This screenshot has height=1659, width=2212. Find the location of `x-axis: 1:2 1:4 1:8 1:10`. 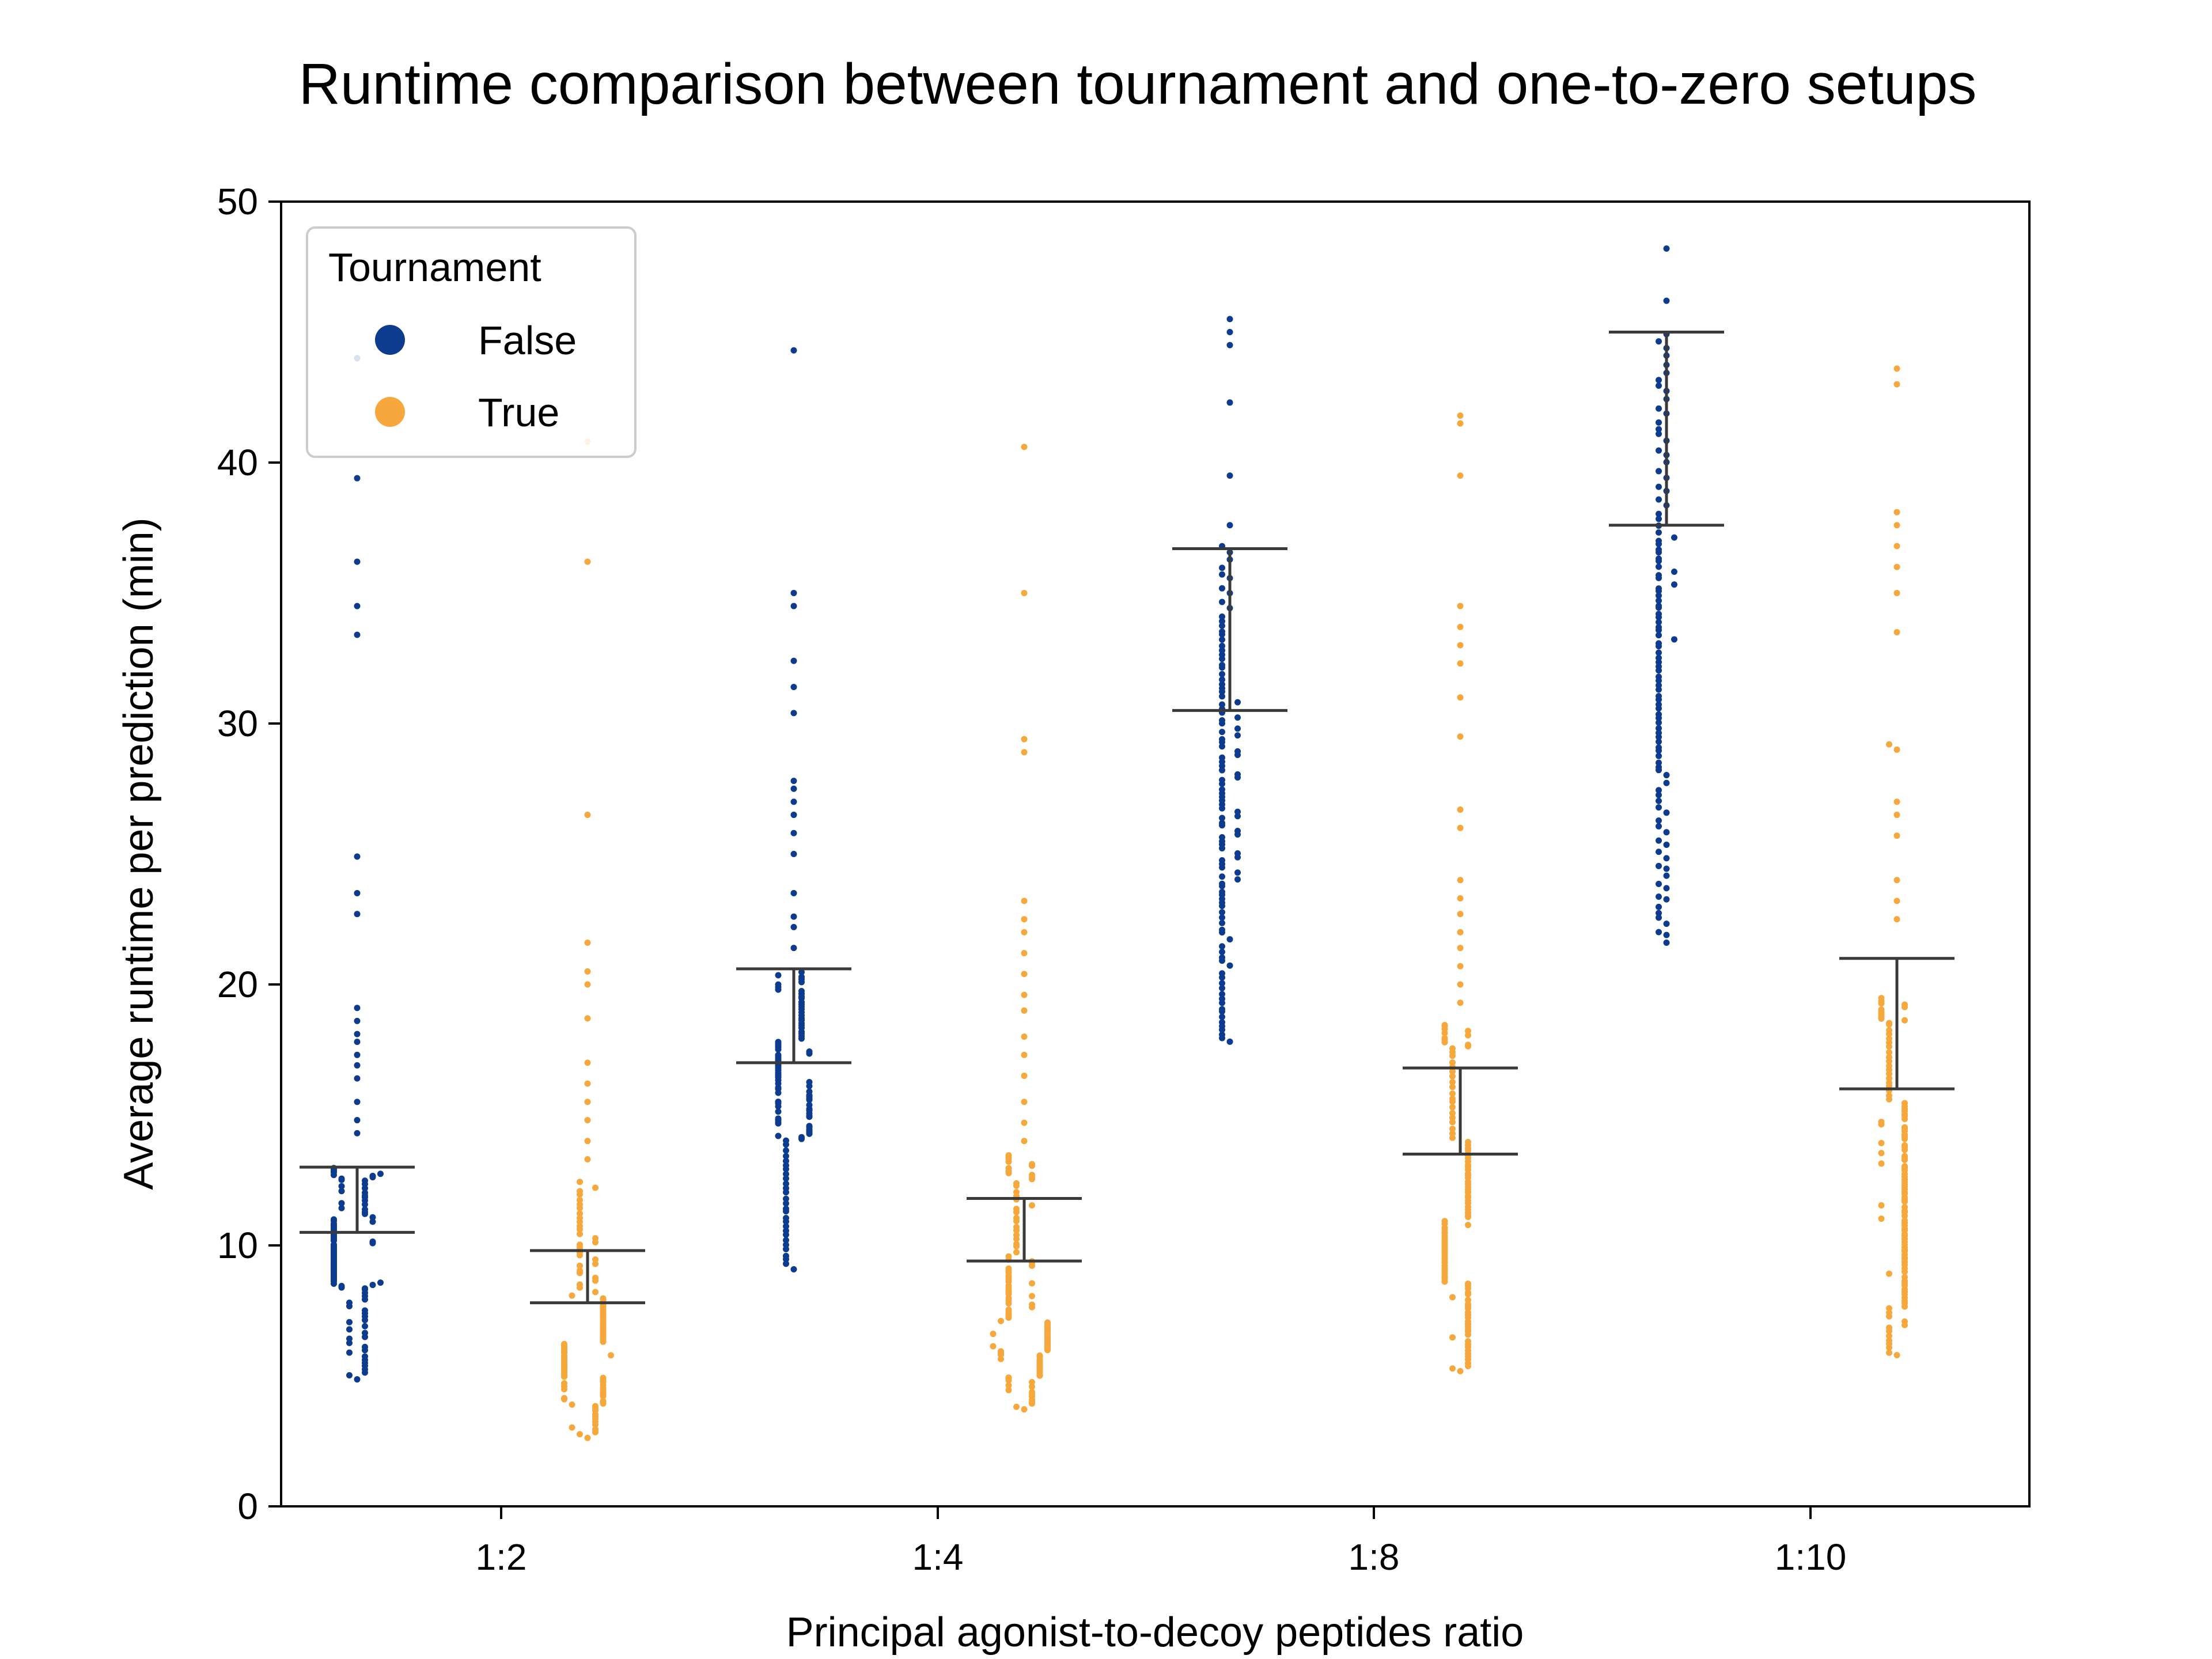

x-axis: 1:2 1:4 1:8 1:10 is located at coordinates (1161, 1542).